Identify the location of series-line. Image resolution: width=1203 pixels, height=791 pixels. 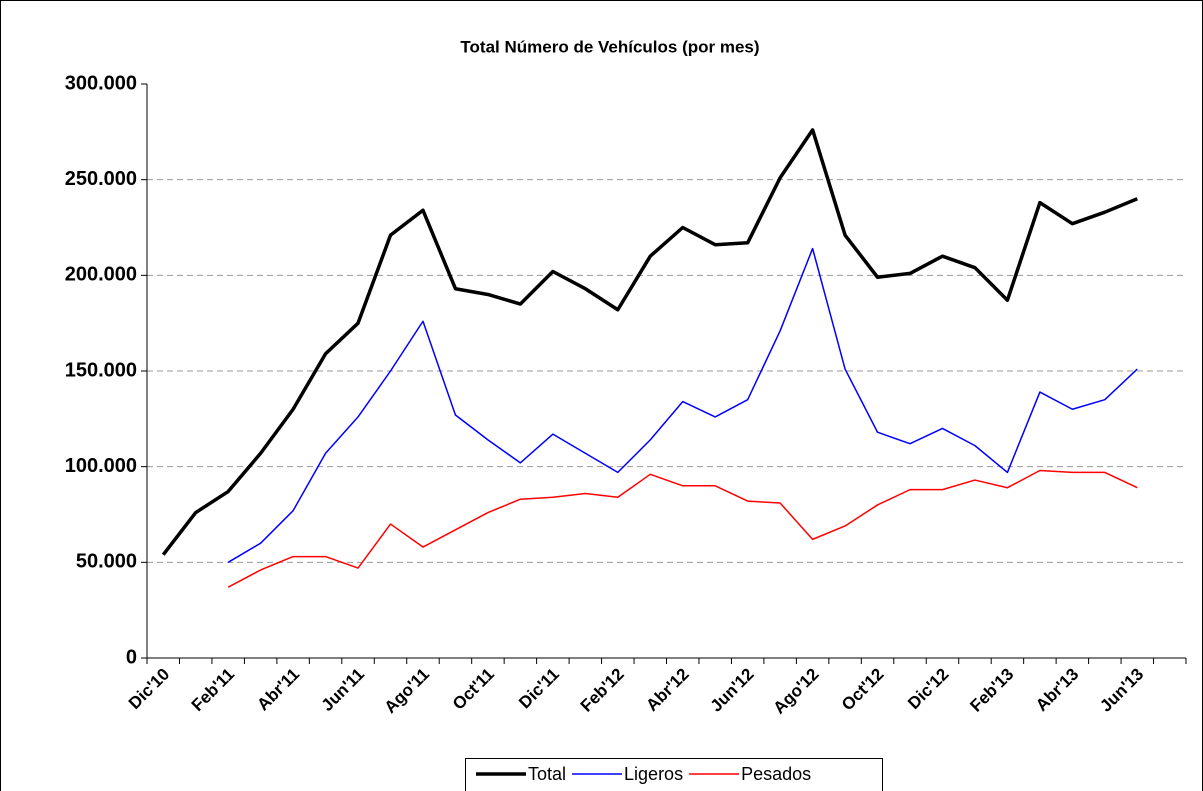
(682, 528).